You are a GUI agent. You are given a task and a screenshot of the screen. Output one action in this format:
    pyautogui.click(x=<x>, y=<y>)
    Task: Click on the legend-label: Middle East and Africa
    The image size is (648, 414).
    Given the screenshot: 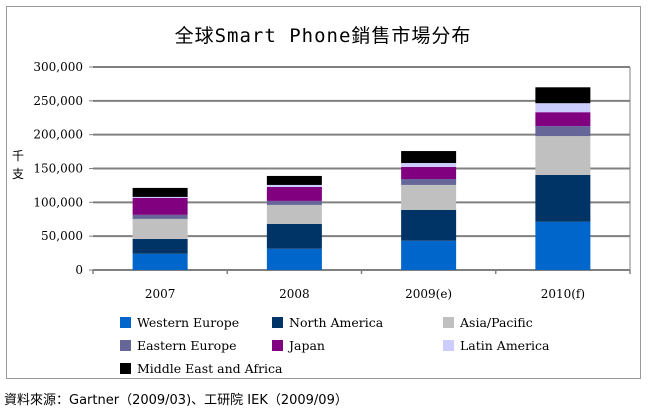 What is the action you would take?
    pyautogui.click(x=210, y=368)
    